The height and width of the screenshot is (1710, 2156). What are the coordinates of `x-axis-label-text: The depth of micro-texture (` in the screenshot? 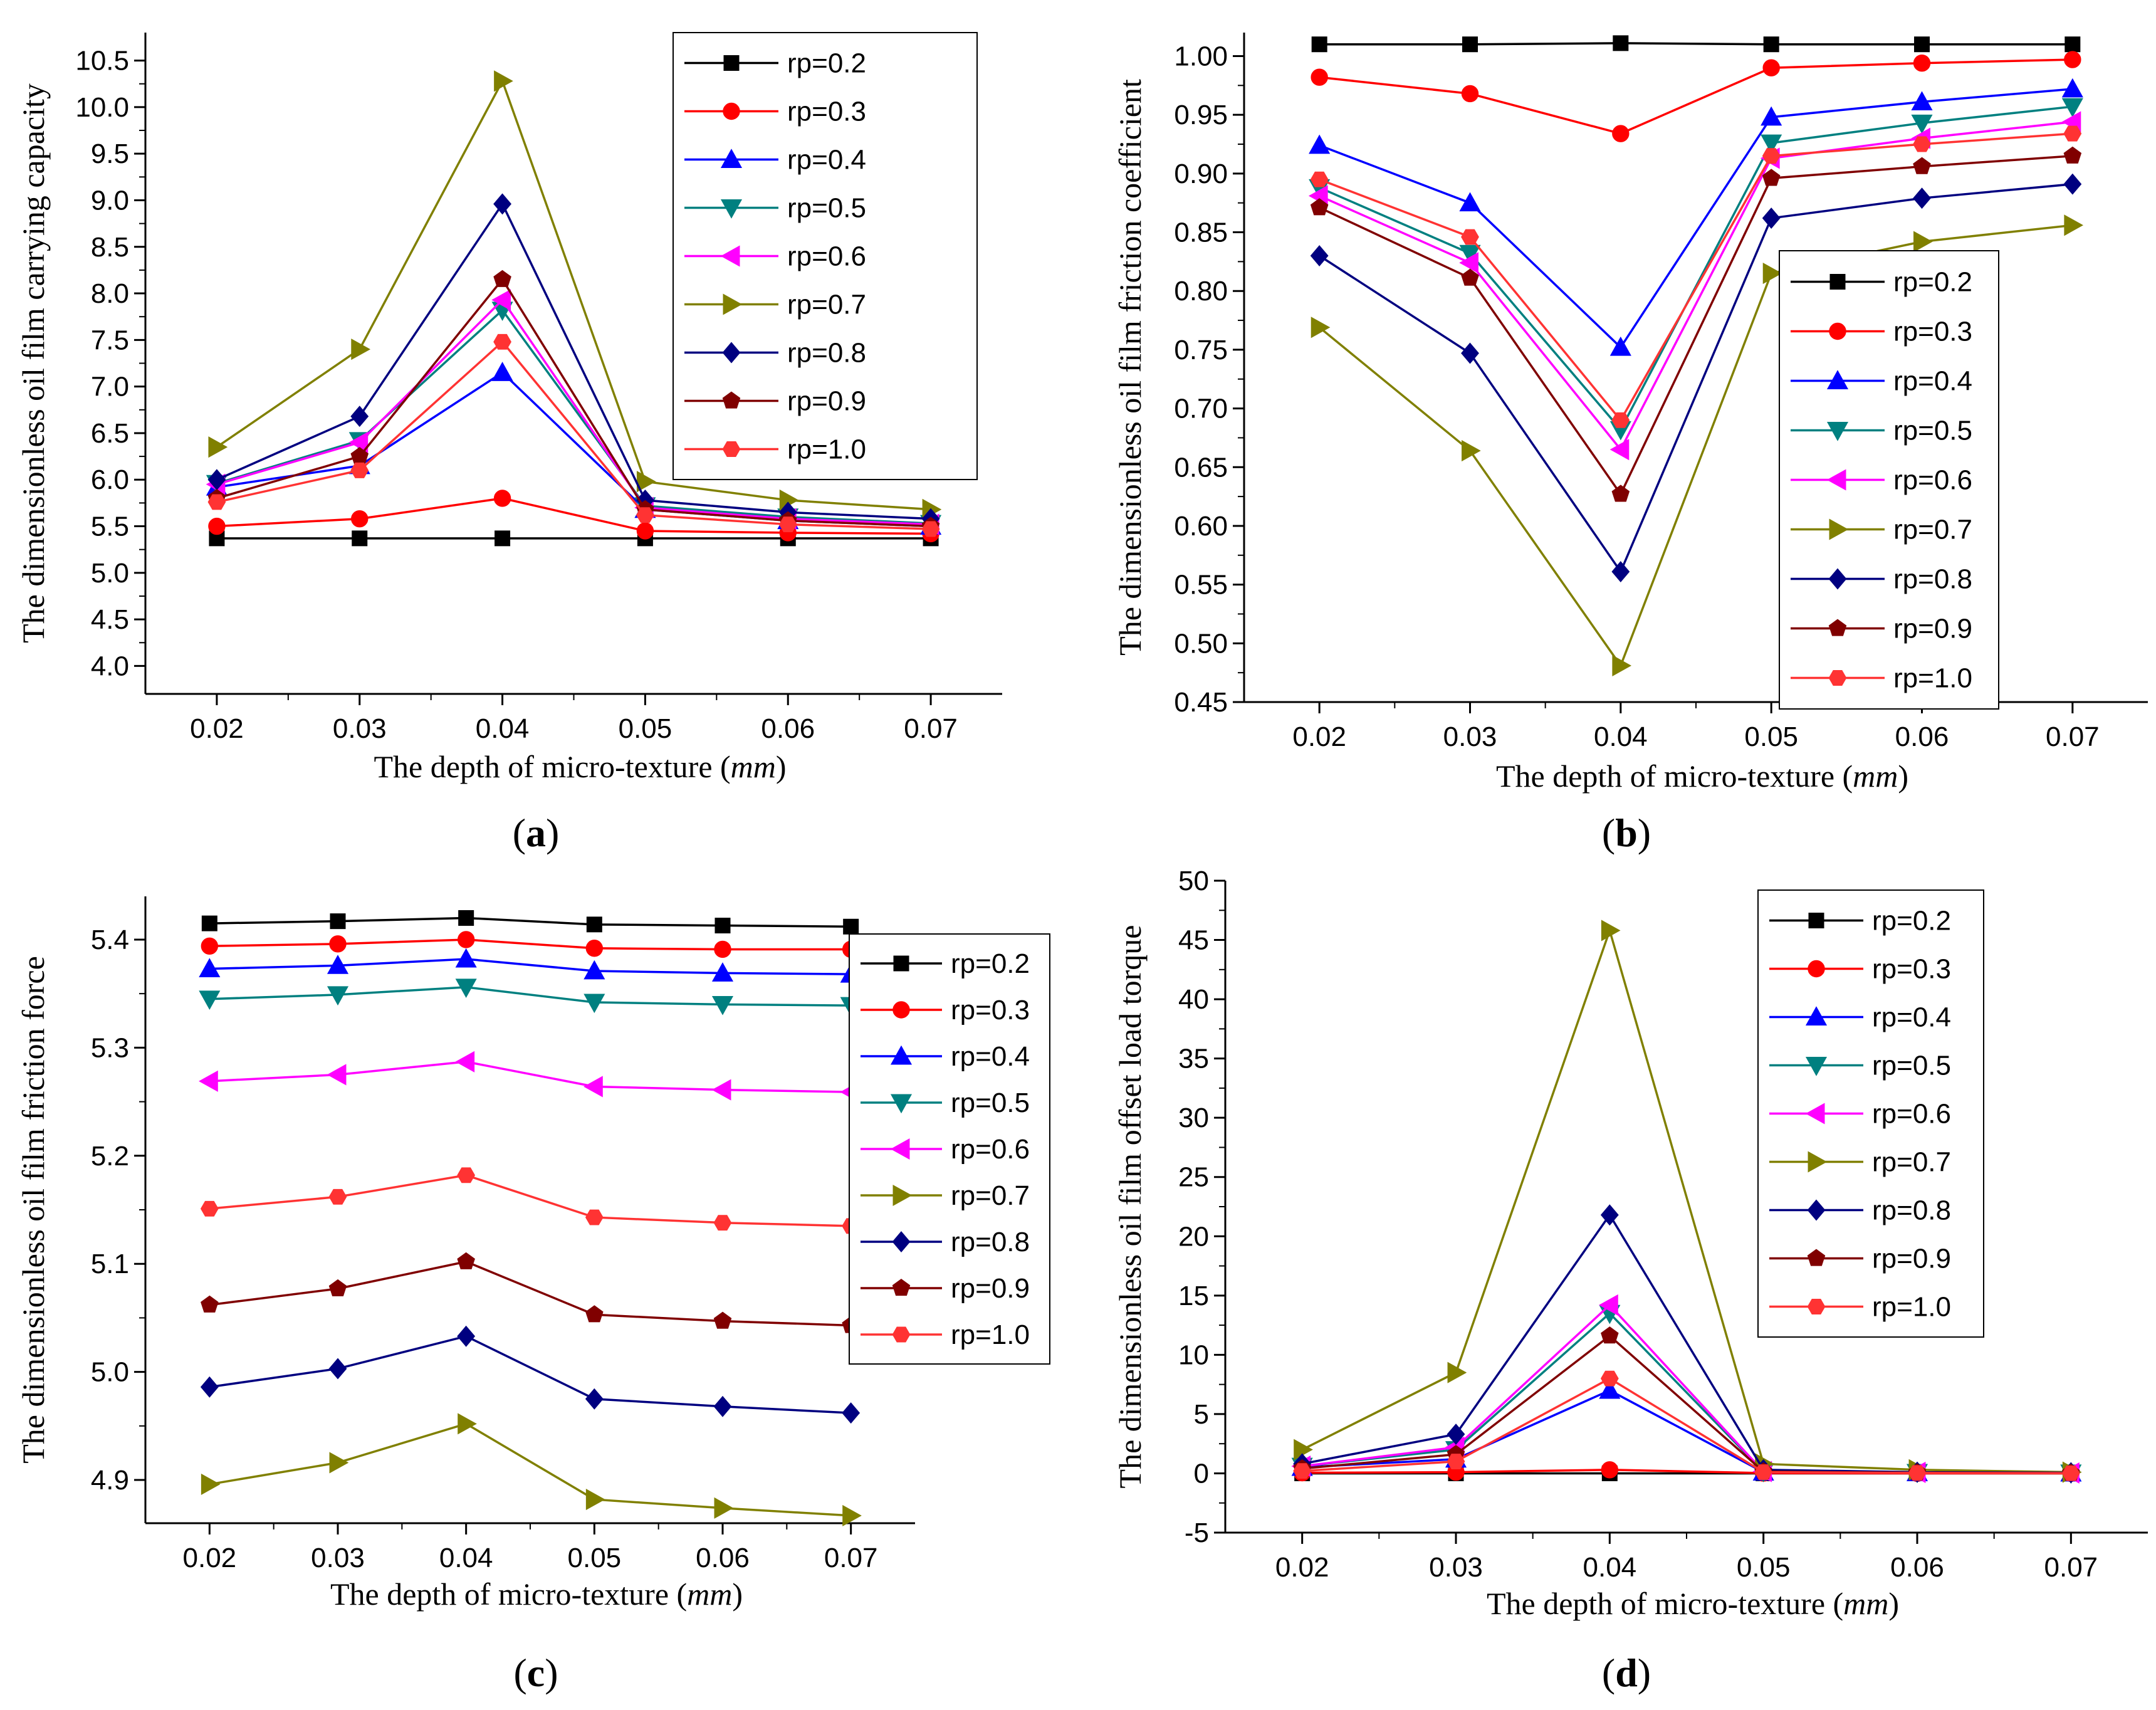 It's located at (1665, 1603).